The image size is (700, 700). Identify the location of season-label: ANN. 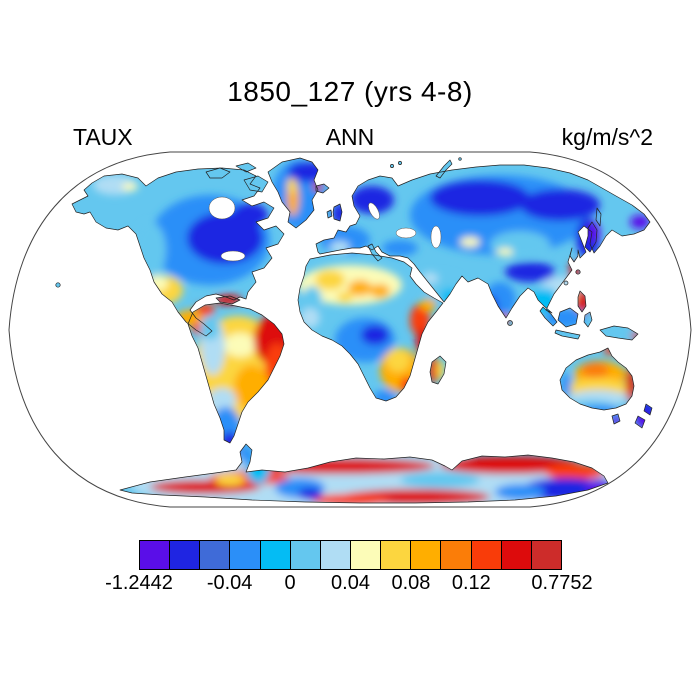
(350, 137).